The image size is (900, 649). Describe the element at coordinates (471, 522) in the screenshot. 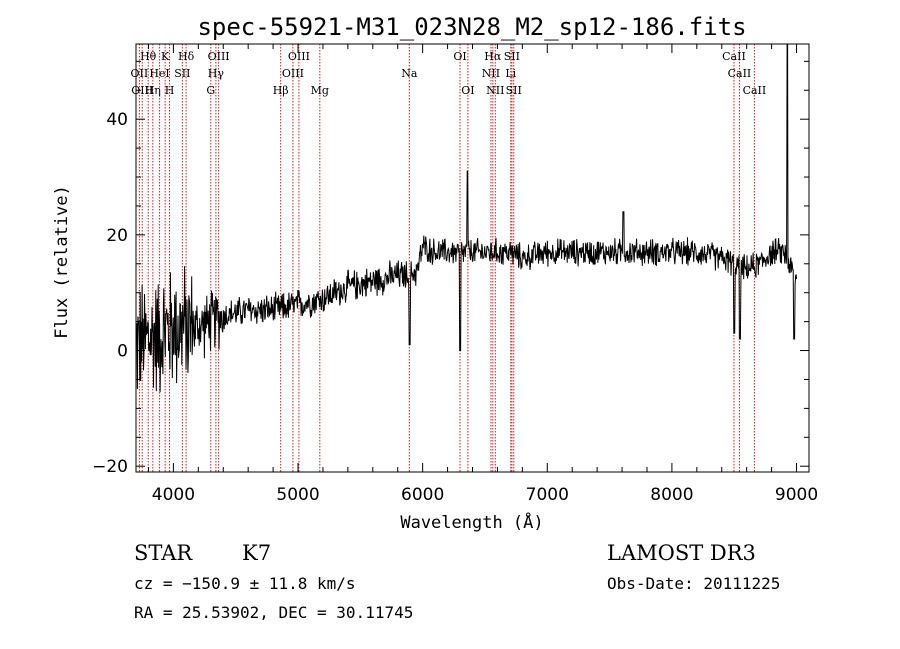

I see `x-axis-label: Wavelength (Å)` at that location.